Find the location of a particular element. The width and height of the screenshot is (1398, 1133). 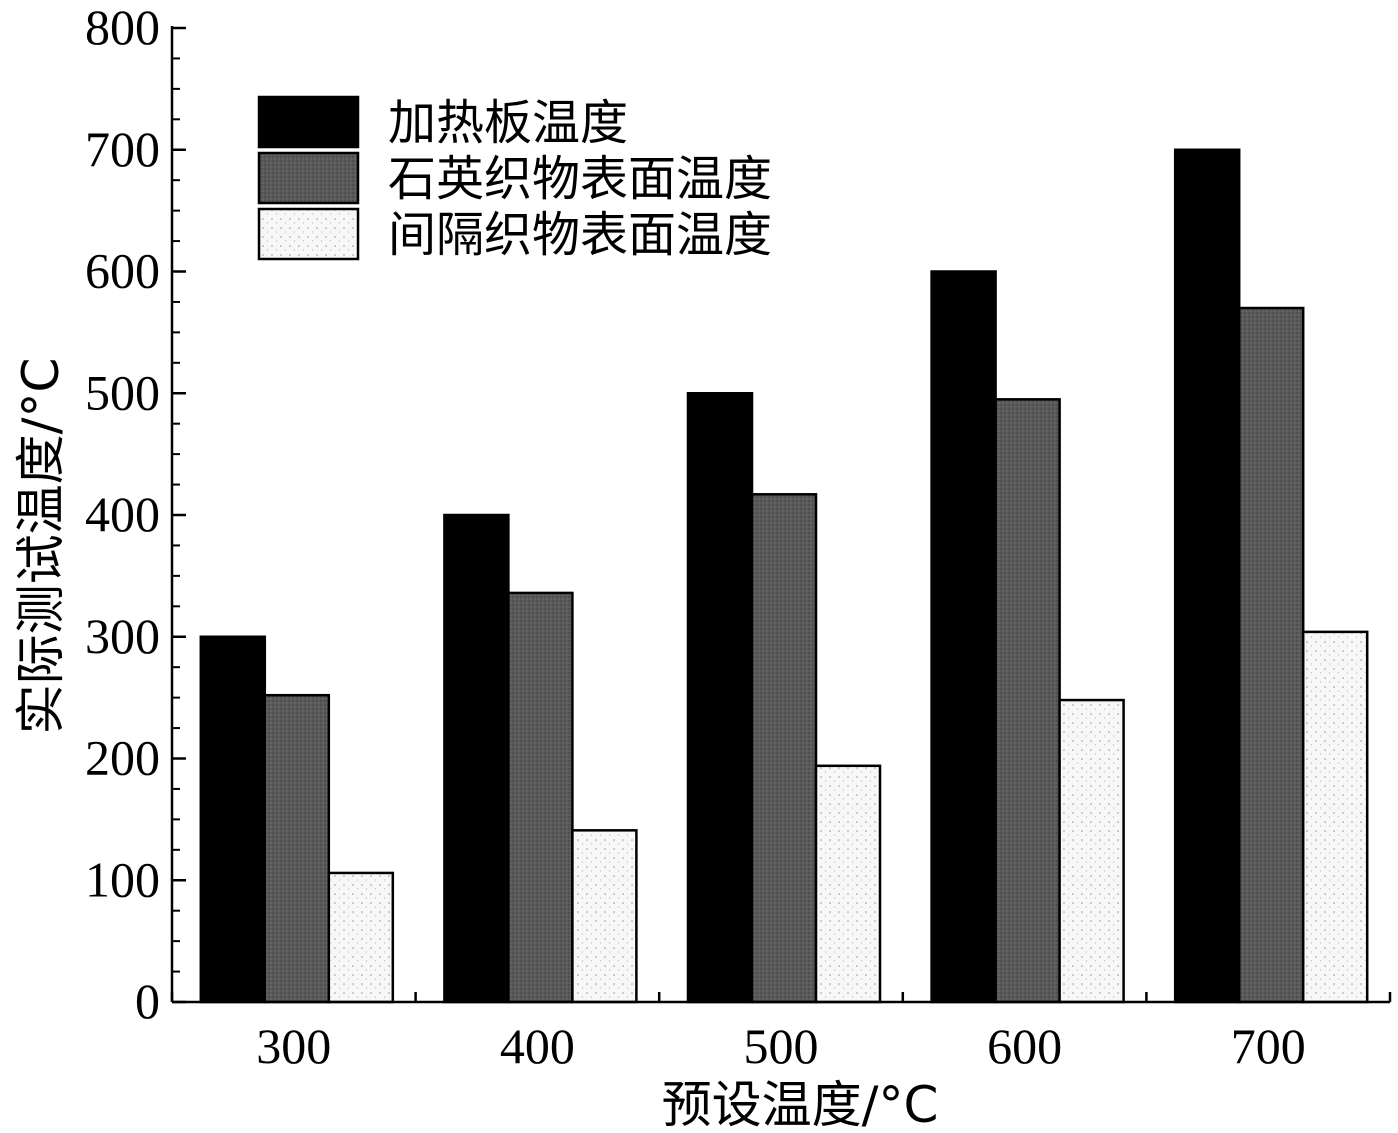

legend-label-2: 石英织物表面温度 is located at coordinates (580, 179).